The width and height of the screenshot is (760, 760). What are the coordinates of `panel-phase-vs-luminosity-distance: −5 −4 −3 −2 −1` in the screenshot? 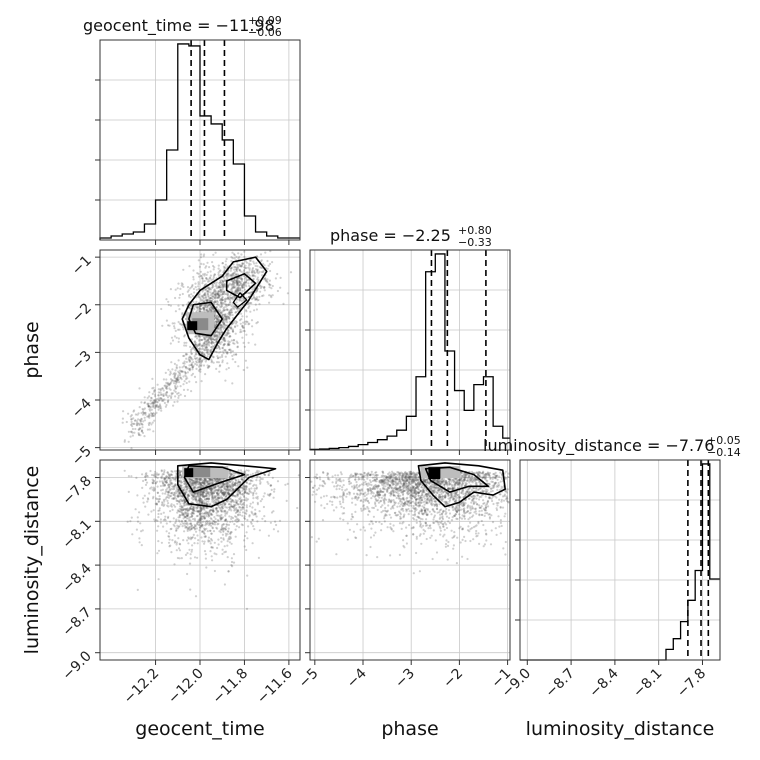 It's located at (405, 575).